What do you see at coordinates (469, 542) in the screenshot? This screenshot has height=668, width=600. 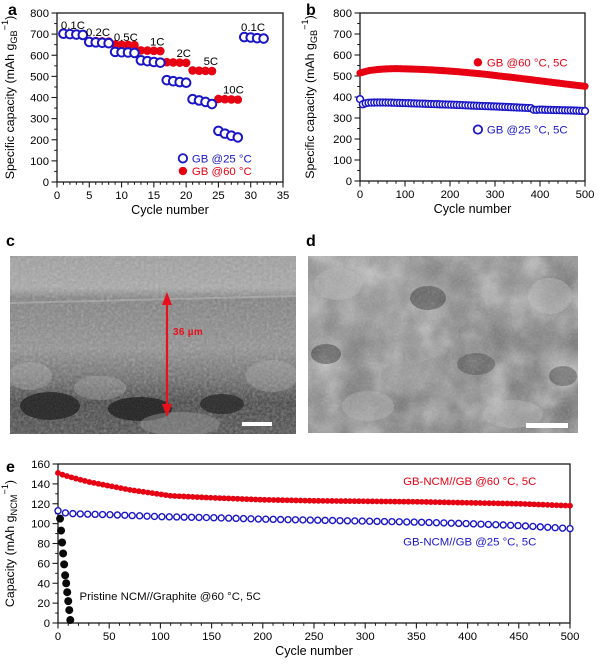 I see `svg-text: GB-NCM//GB @25 °C, 5C` at bounding box center [469, 542].